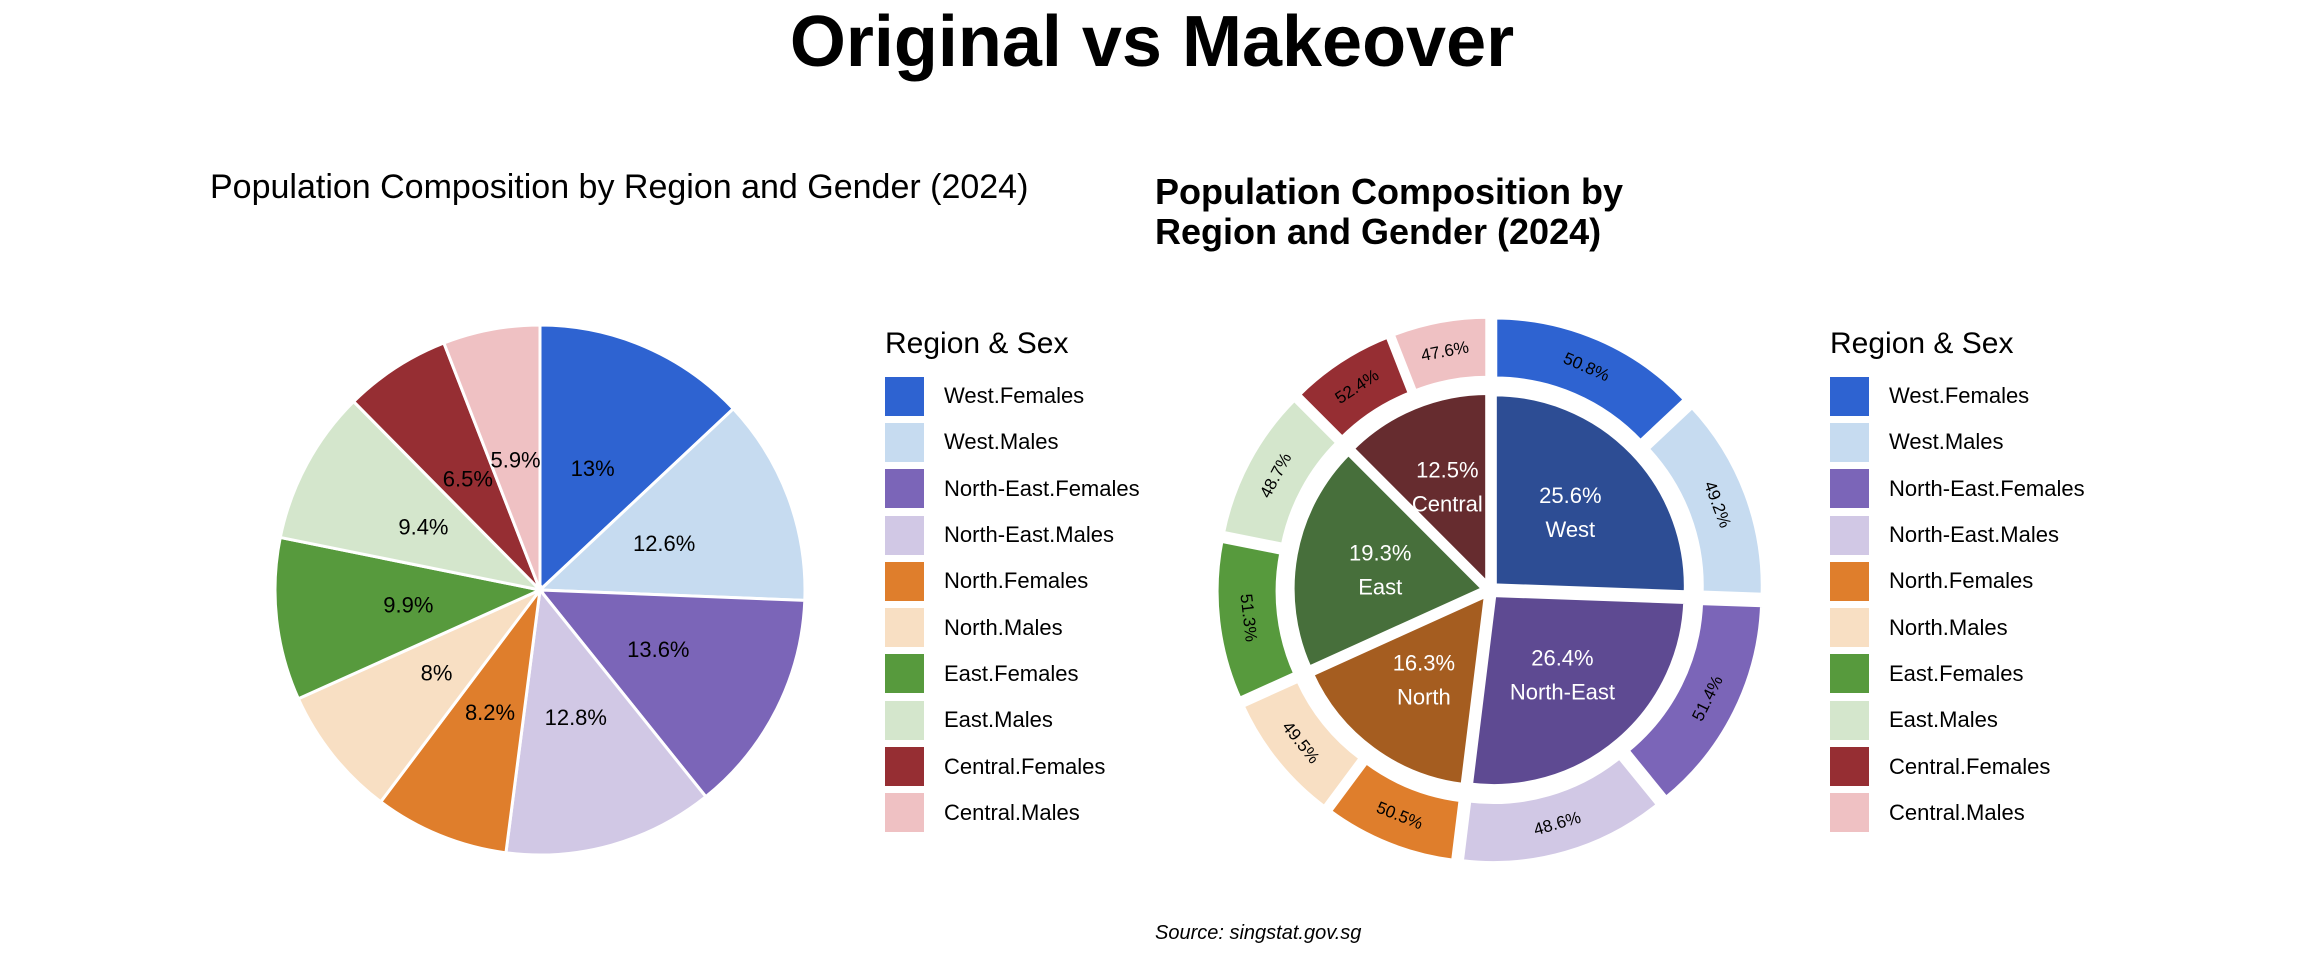 Image resolution: width=2304 pixels, height=960 pixels. I want to click on pie-slice-north-females, so click(460, 719).